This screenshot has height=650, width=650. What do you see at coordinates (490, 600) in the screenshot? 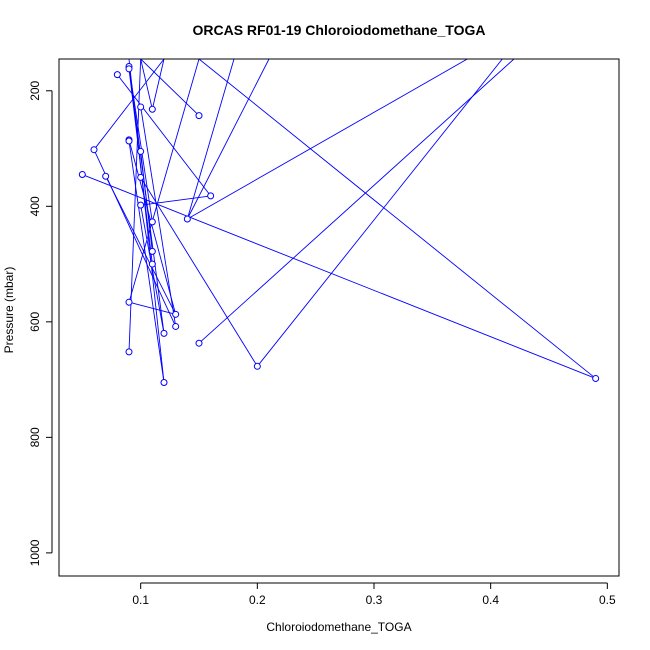
I see `x-tick-label-3: 0.4` at bounding box center [490, 600].